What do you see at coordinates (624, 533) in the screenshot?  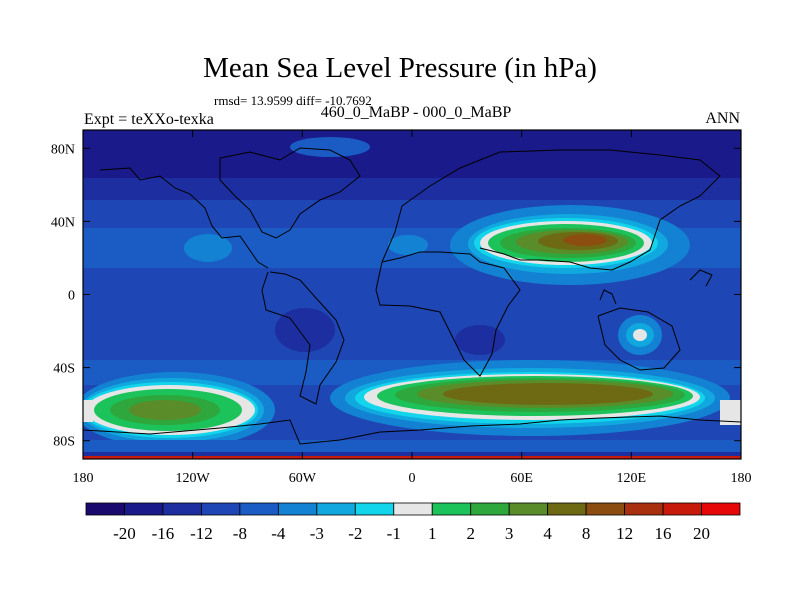 I see `colorbar-label: 12` at bounding box center [624, 533].